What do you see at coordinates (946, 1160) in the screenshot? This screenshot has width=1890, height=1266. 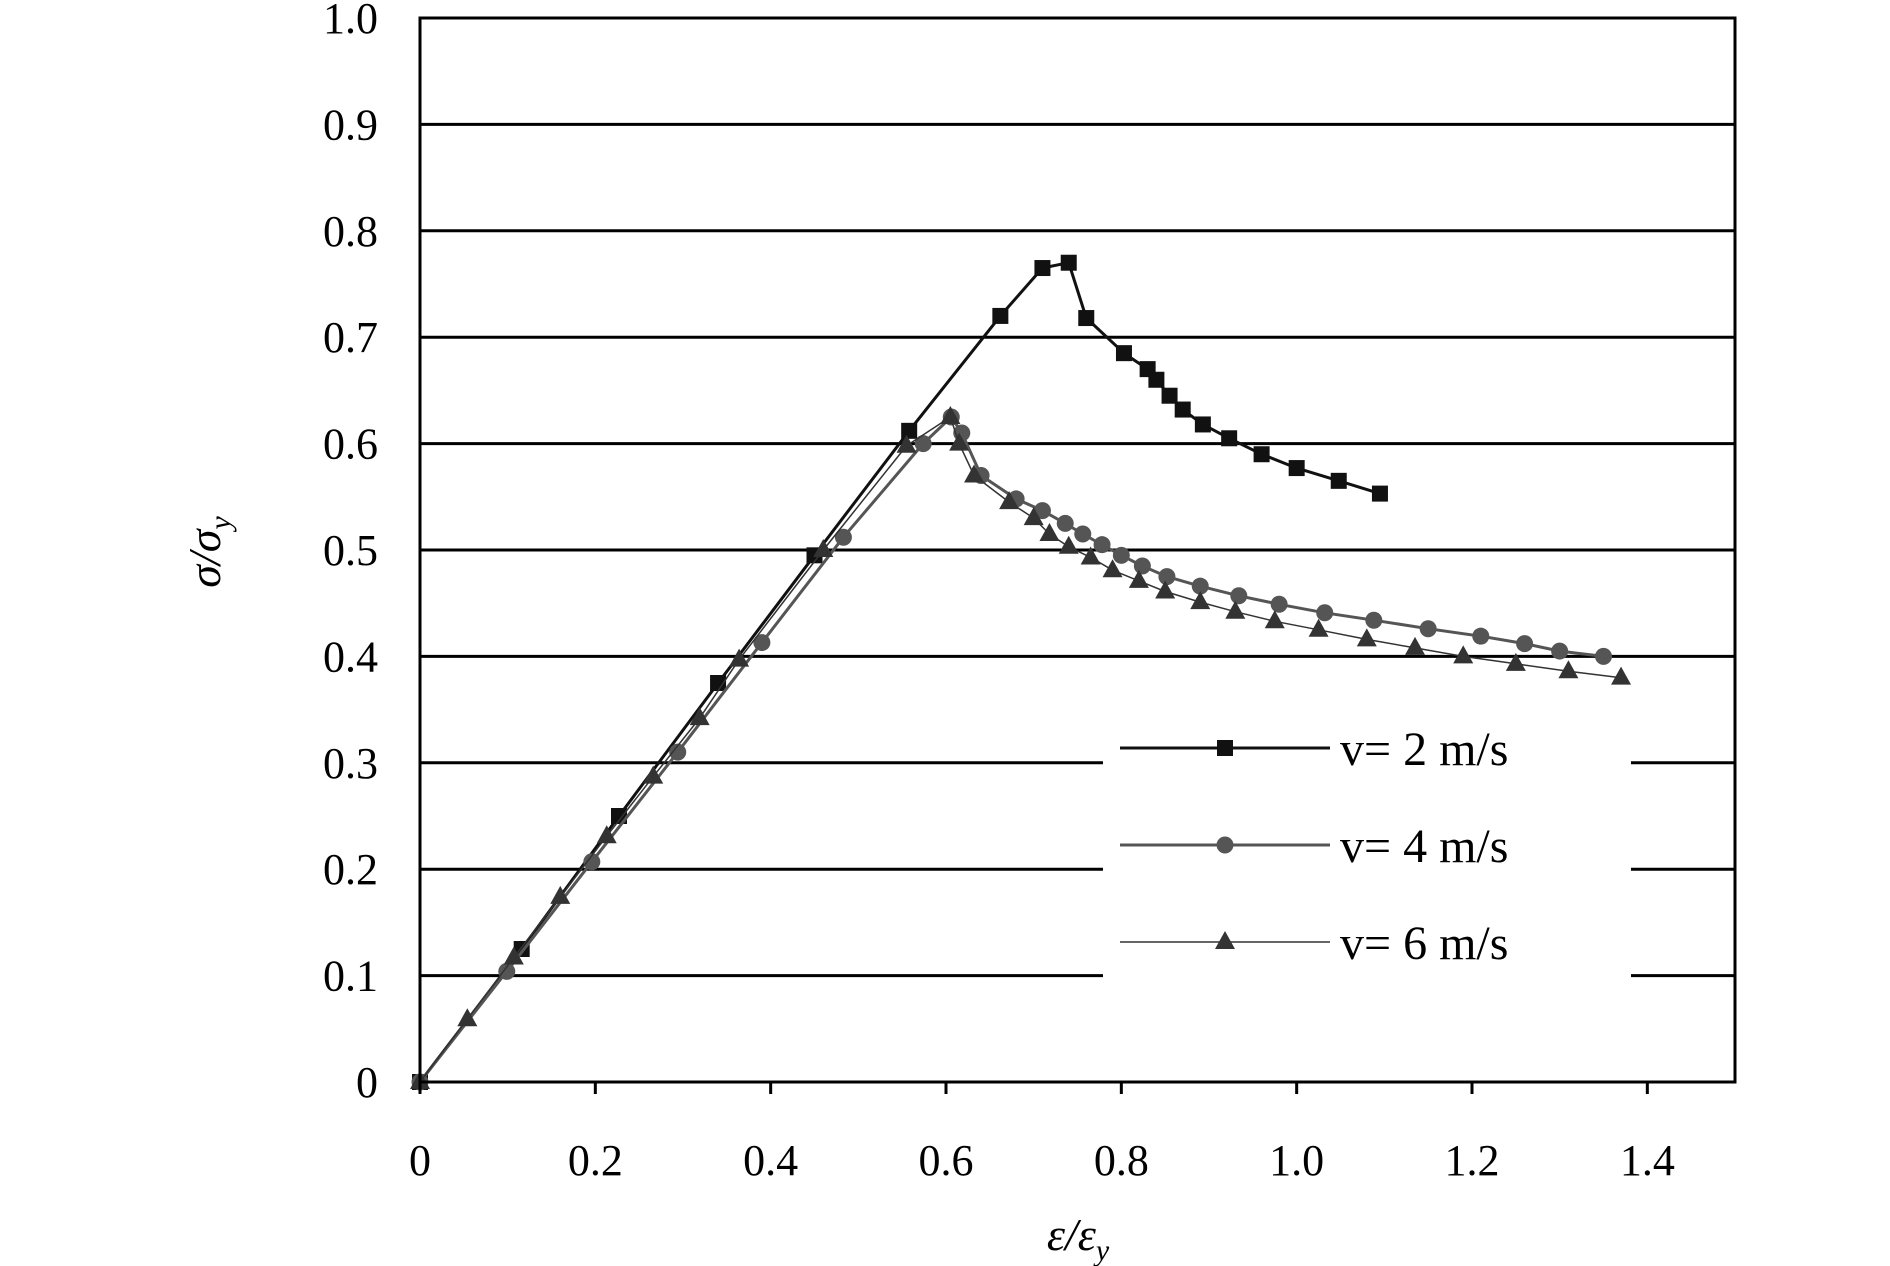 I see `x-tick-label: 0.6` at bounding box center [946, 1160].